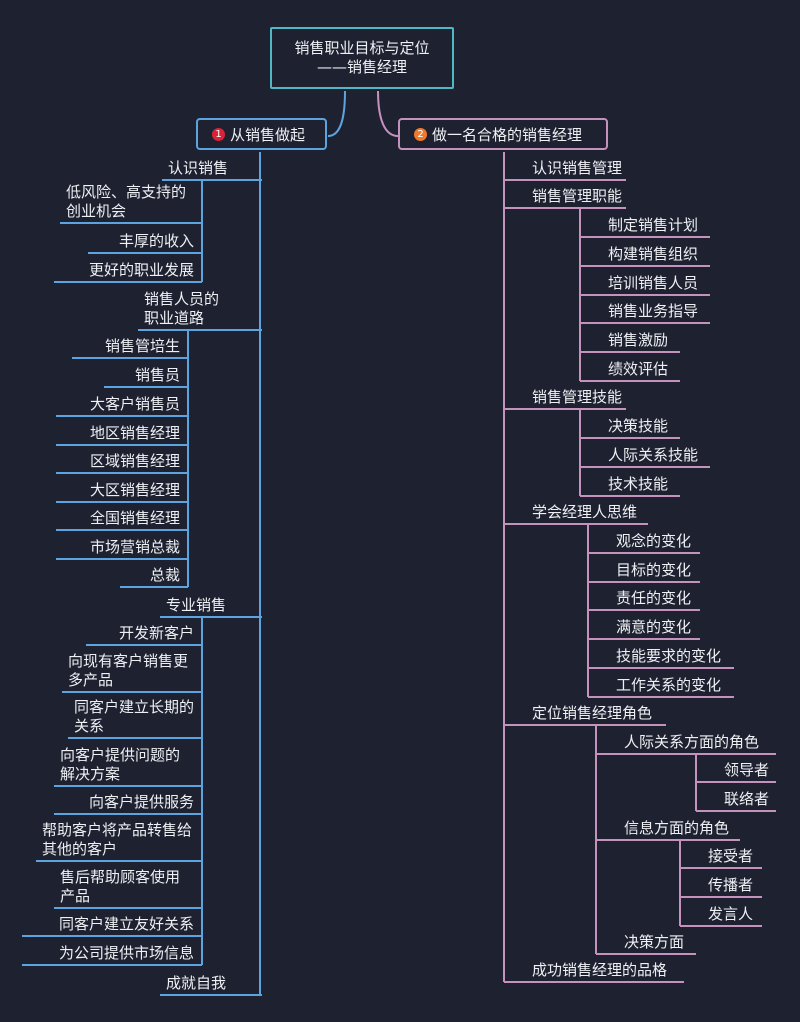 Image resolution: width=800 pixels, height=1022 pixels. What do you see at coordinates (142, 346) in the screenshot?
I see `left-child-2-1: 销售管培生` at bounding box center [142, 346].